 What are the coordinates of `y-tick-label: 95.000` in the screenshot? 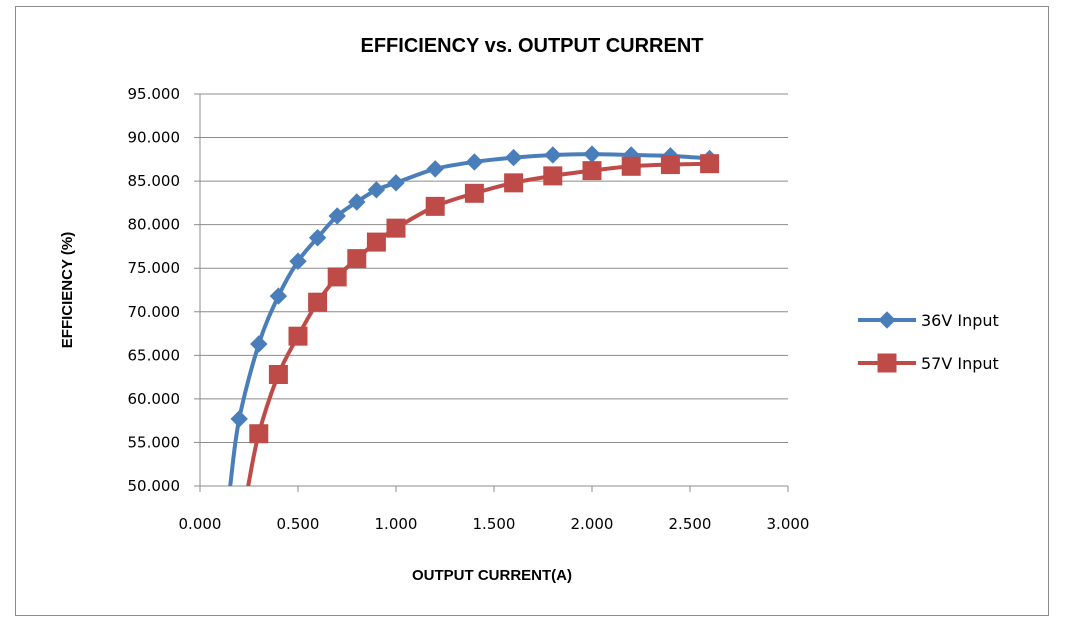 It's located at (154, 94).